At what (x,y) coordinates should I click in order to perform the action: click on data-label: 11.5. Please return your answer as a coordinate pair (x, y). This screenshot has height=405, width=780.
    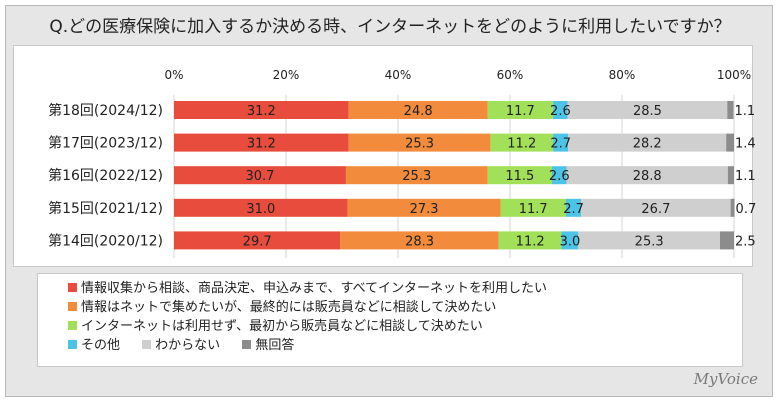
    Looking at the image, I should click on (519, 176).